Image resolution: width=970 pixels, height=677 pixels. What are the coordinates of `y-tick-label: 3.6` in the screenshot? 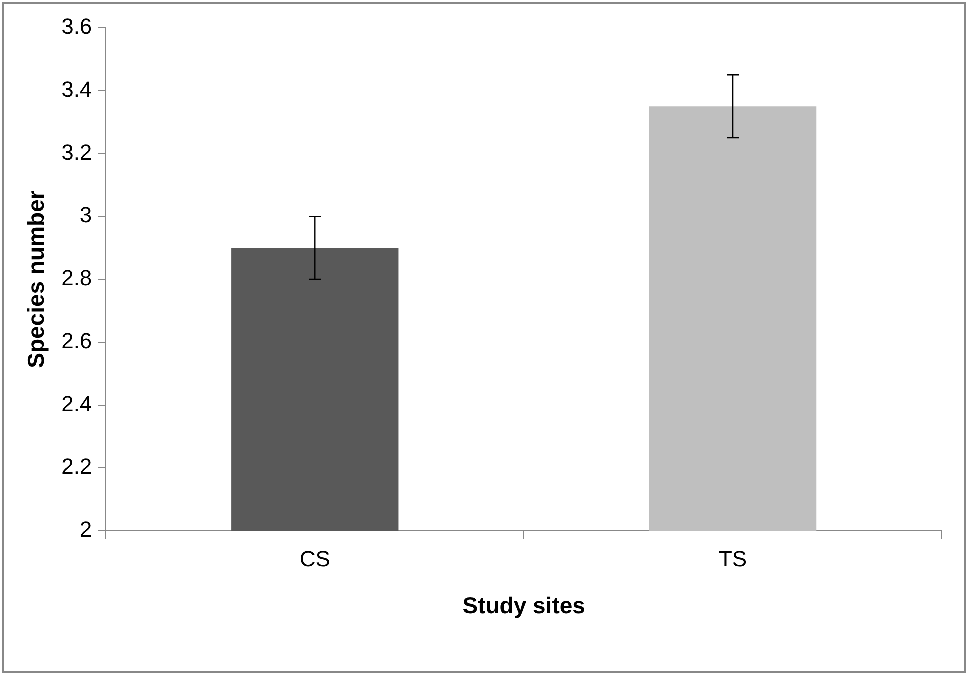 It's located at (77, 27).